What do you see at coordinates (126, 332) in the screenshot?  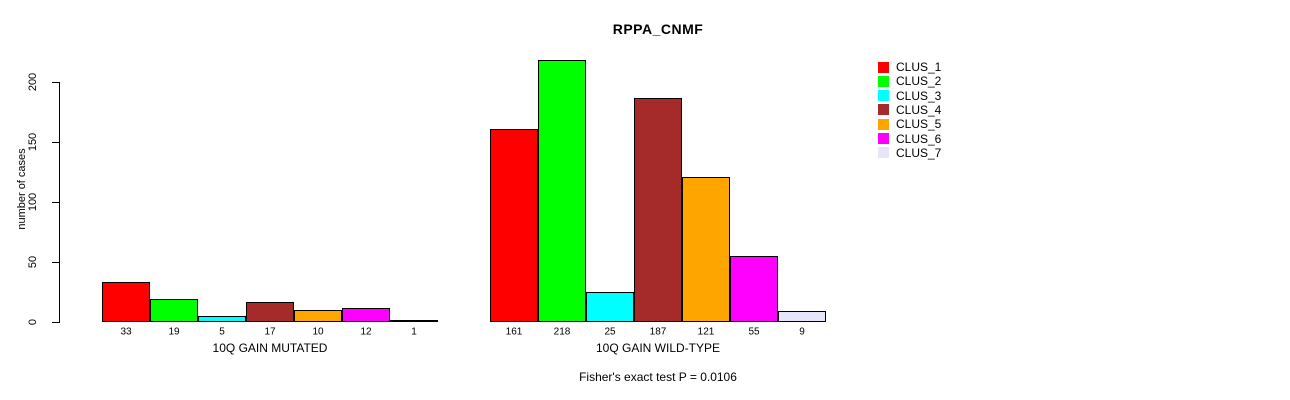 I see `bar-value-label: 33` at bounding box center [126, 332].